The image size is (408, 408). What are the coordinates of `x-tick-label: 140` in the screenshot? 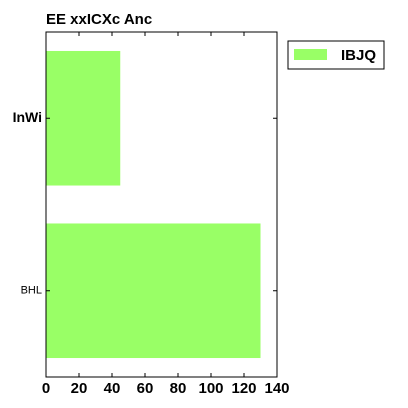 It's located at (276, 388).